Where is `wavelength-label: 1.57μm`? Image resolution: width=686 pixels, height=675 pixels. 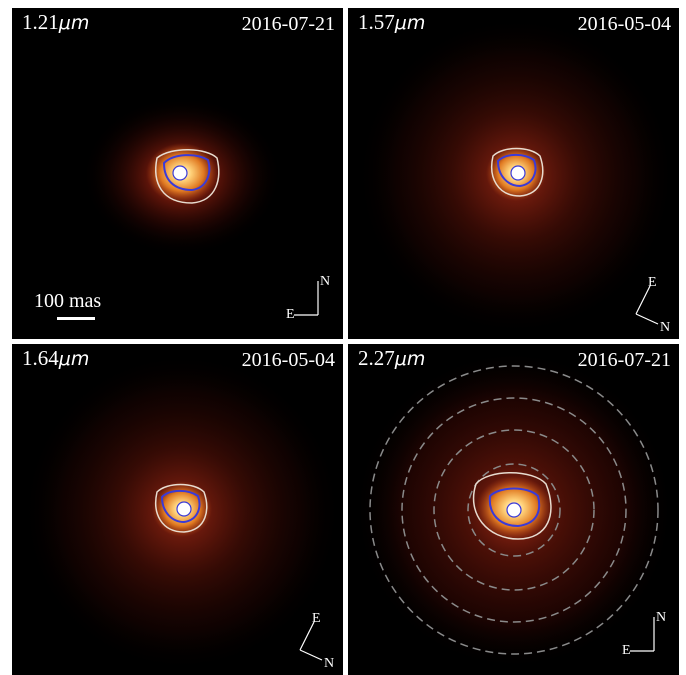 wavelength-label: 1.57μm is located at coordinates (392, 22).